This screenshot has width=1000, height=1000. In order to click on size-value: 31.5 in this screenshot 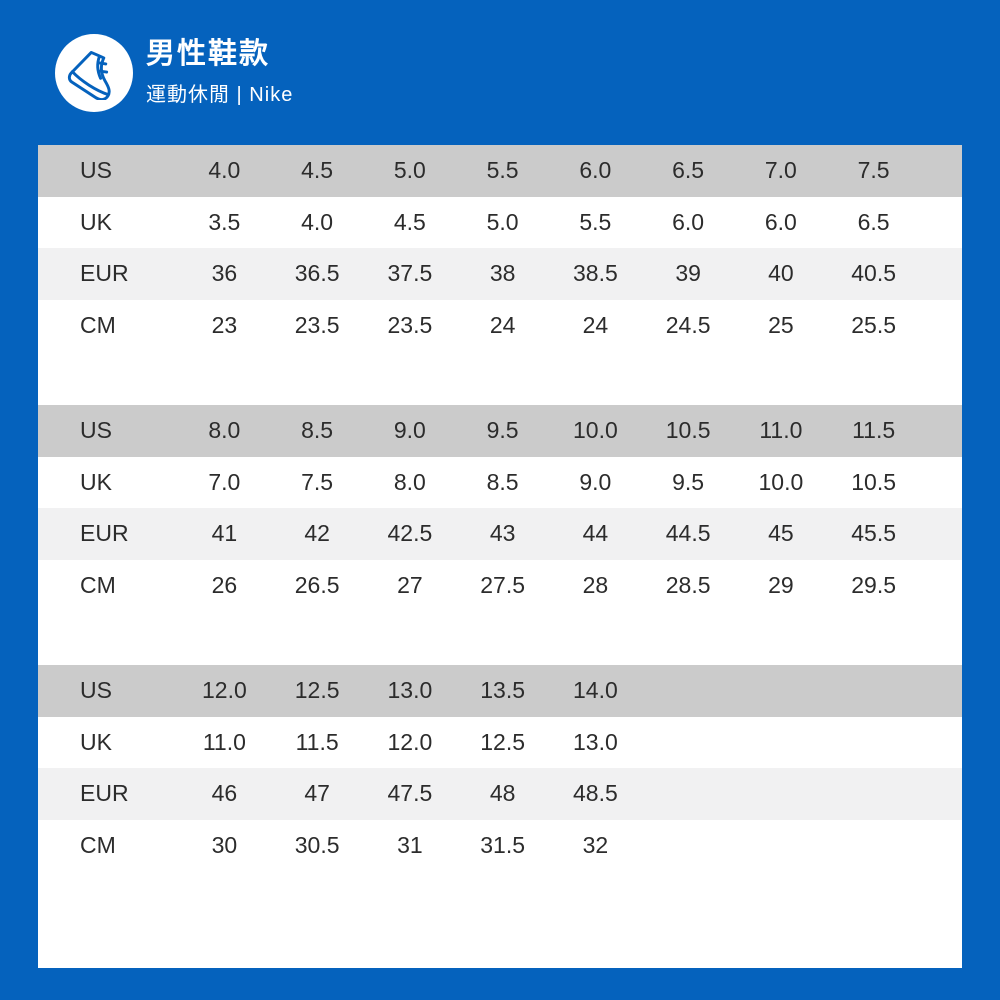, I will do `click(502, 844)`.